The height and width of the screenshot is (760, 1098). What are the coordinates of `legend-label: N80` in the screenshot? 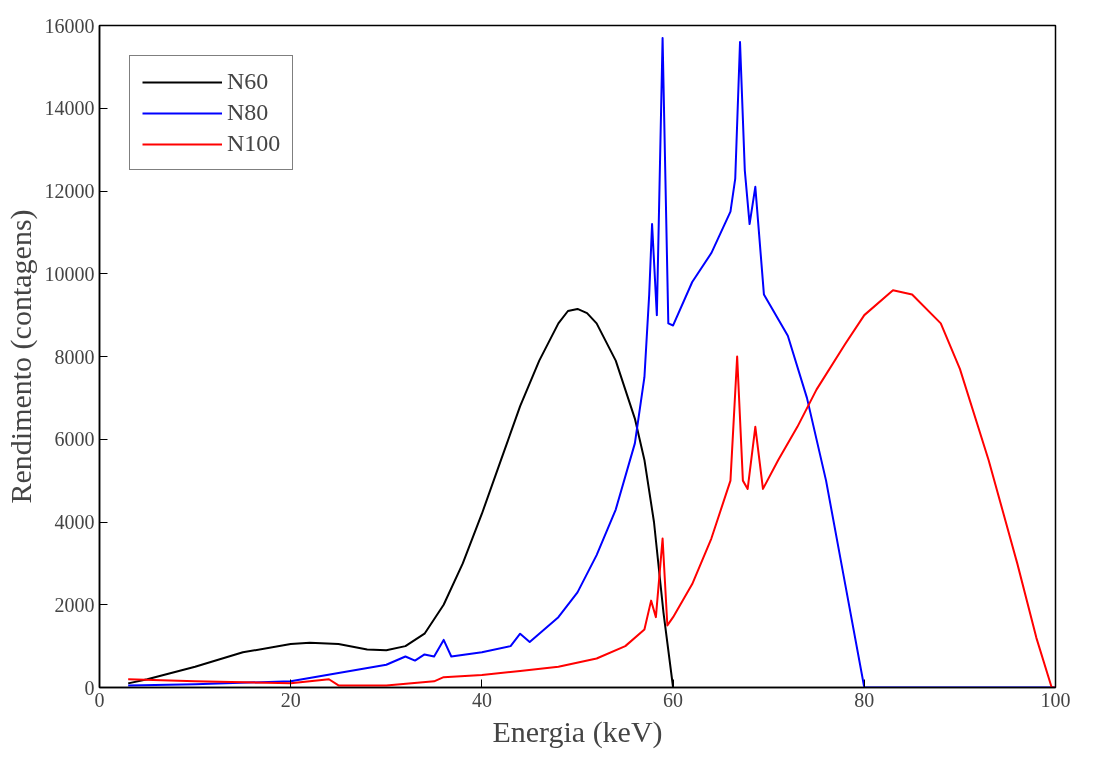 It's located at (248, 112).